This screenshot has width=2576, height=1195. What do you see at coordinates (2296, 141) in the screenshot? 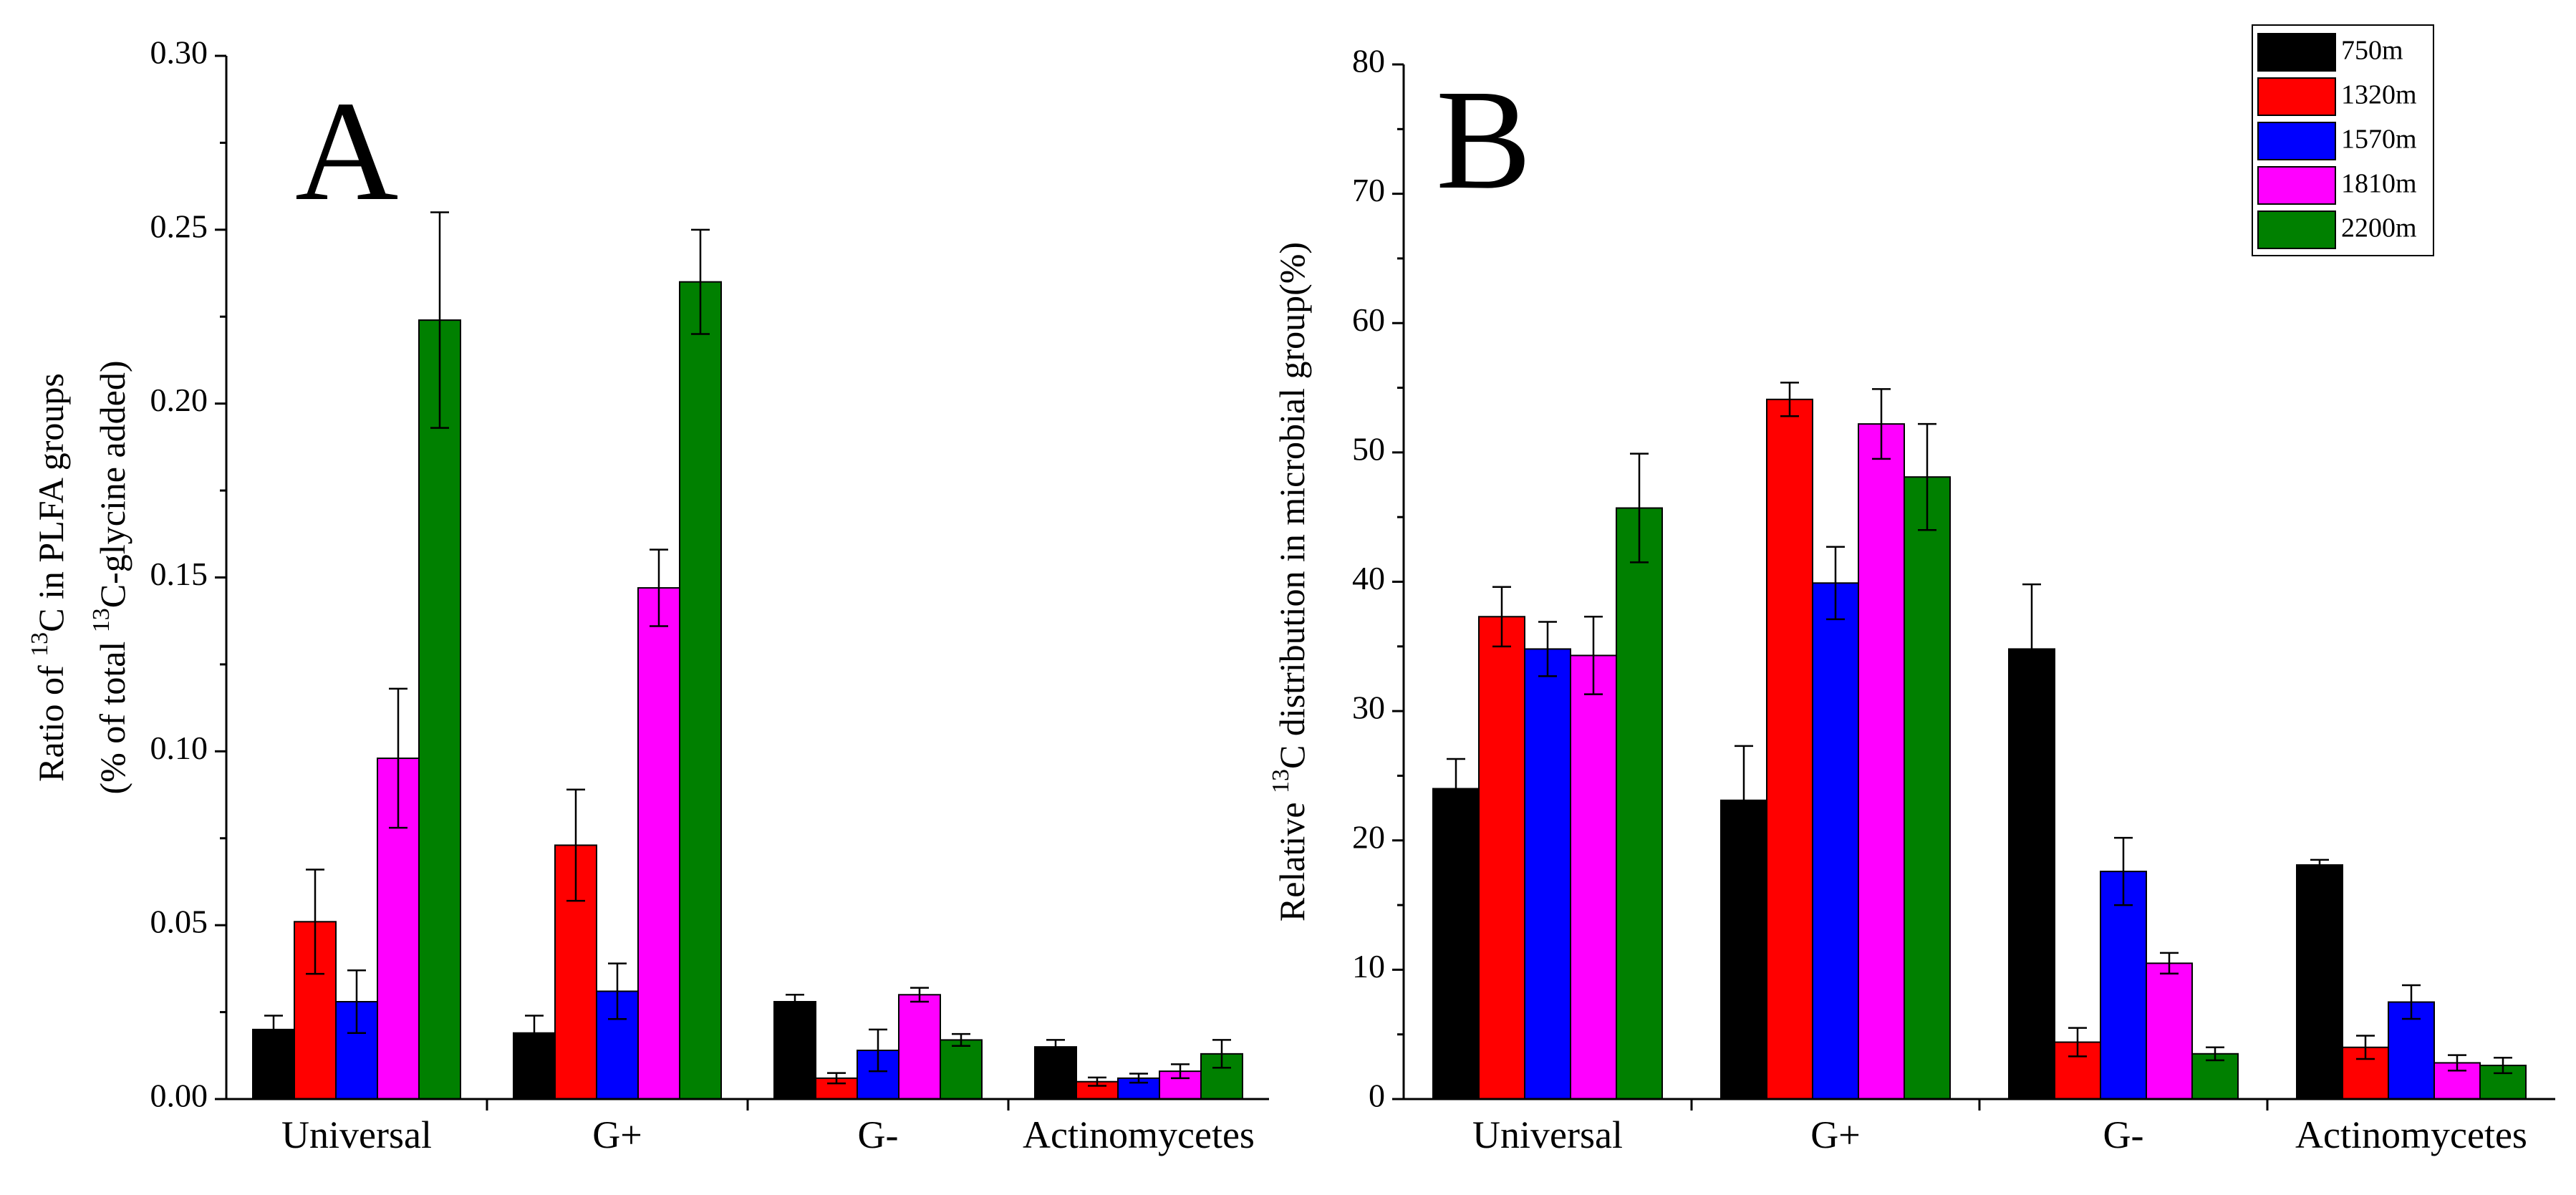
I see `chart-b-legend-swatch-1570m` at bounding box center [2296, 141].